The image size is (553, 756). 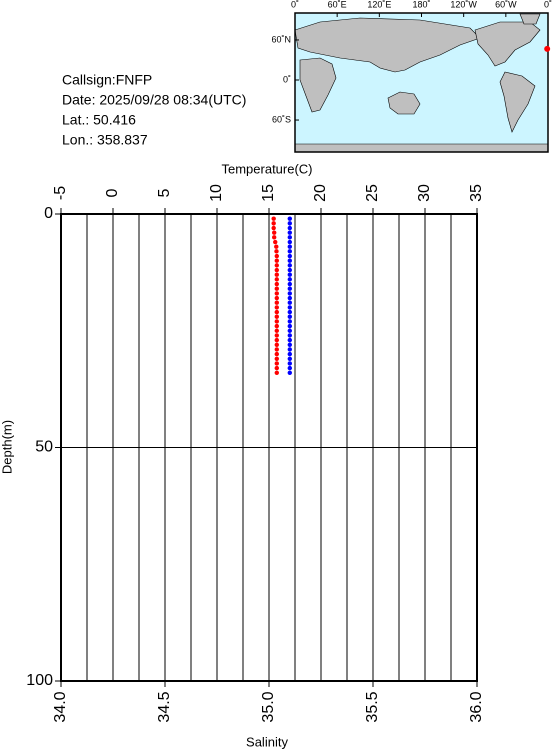 I want to click on eurasia, so click(x=387, y=45).